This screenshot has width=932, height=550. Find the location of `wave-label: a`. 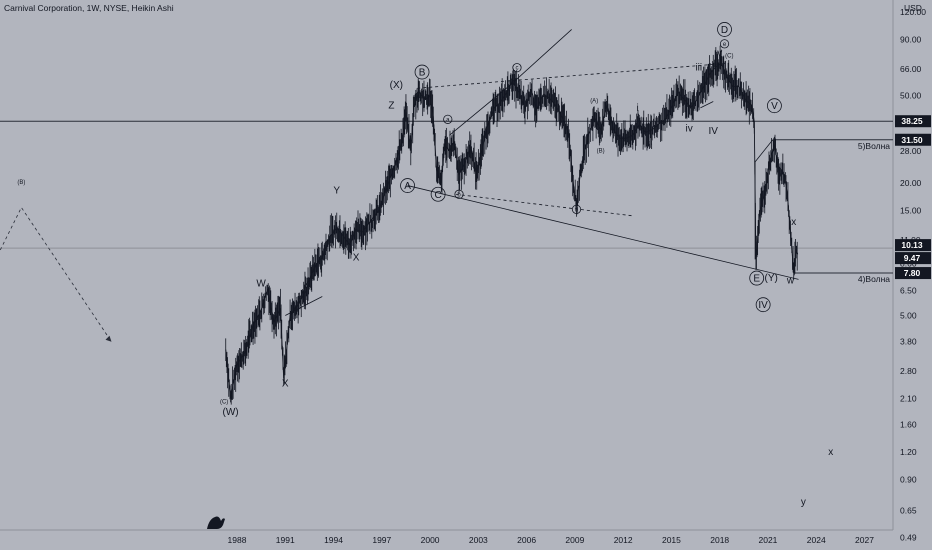

wave-label: a is located at coordinates (448, 120).